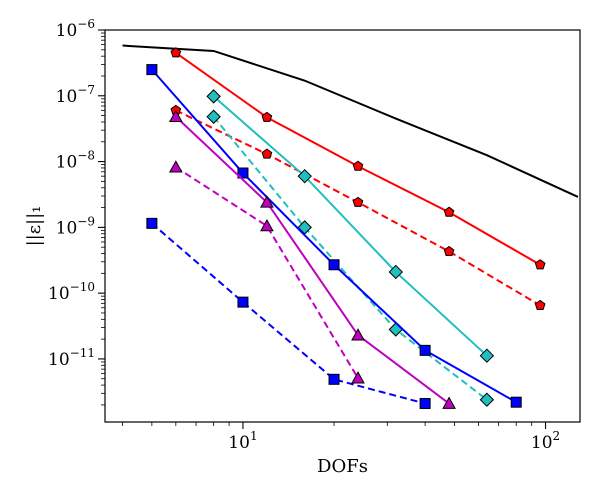 The image size is (598, 499). What do you see at coordinates (75, 161) in the screenshot?
I see `y-tick-label: 10⁻⁸` at bounding box center [75, 161].